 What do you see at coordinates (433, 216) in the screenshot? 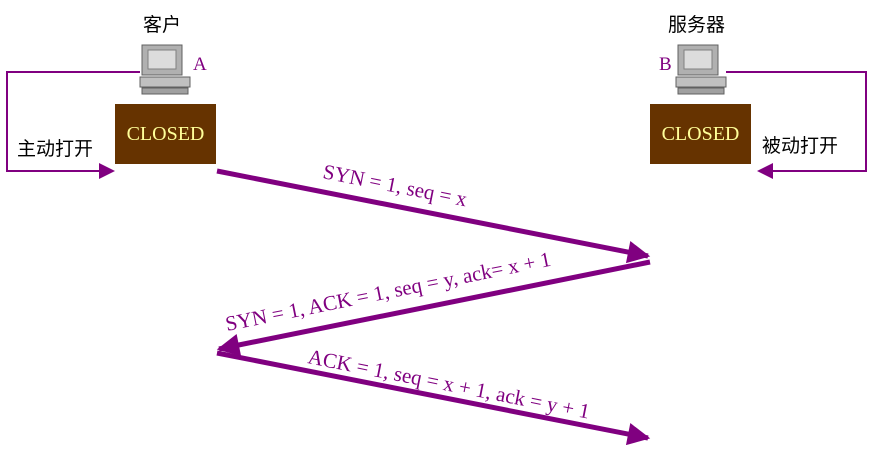
I see `message-1-arrow` at bounding box center [433, 216].